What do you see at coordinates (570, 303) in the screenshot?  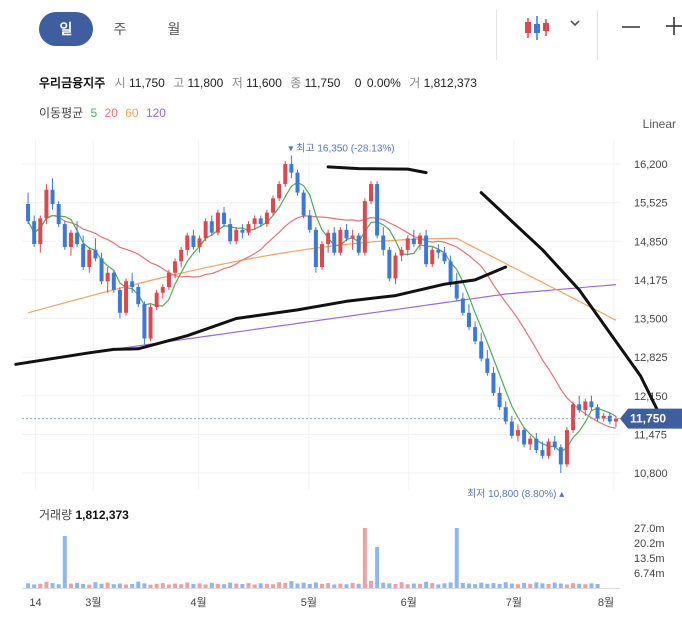 I see `hand-drawn-stroke` at bounding box center [570, 303].